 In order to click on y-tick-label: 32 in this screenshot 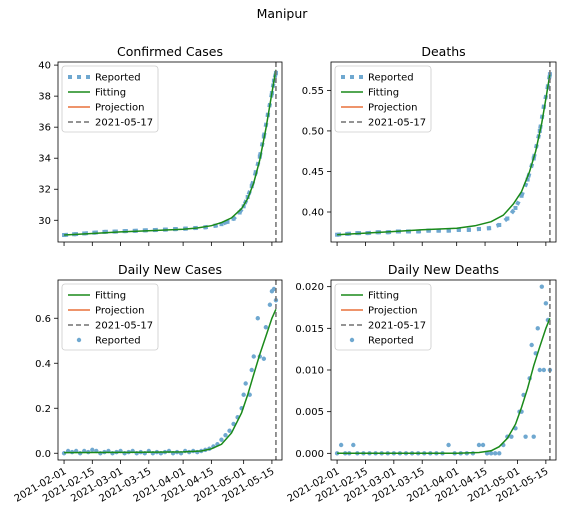, I will do `click(44, 190)`.